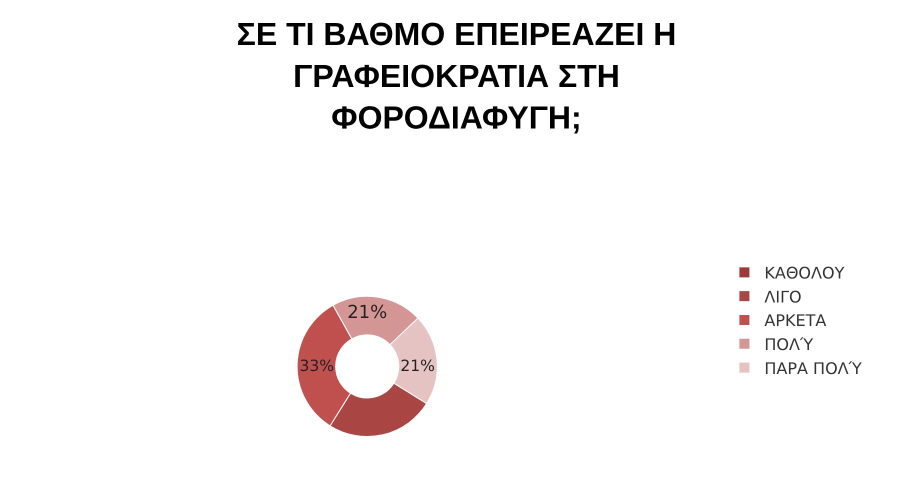 The height and width of the screenshot is (502, 913). What do you see at coordinates (795, 320) in the screenshot?
I see `legend-label: ΑΡΚΕΤΑ` at bounding box center [795, 320].